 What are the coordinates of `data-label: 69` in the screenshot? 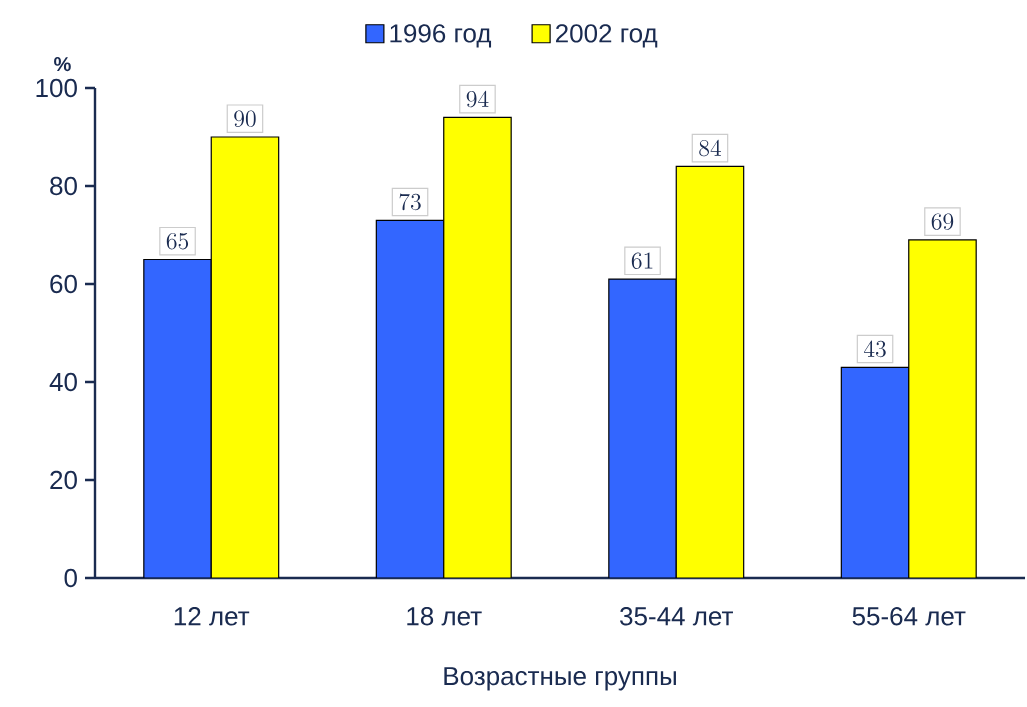 It's located at (942, 221).